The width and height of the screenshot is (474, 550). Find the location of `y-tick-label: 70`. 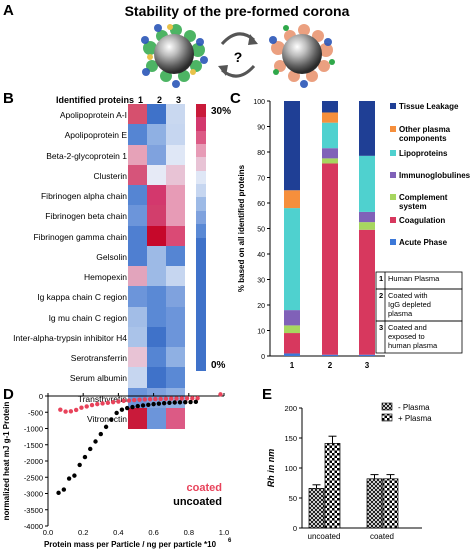

y-tick-label: 70 is located at coordinates (261, 179).